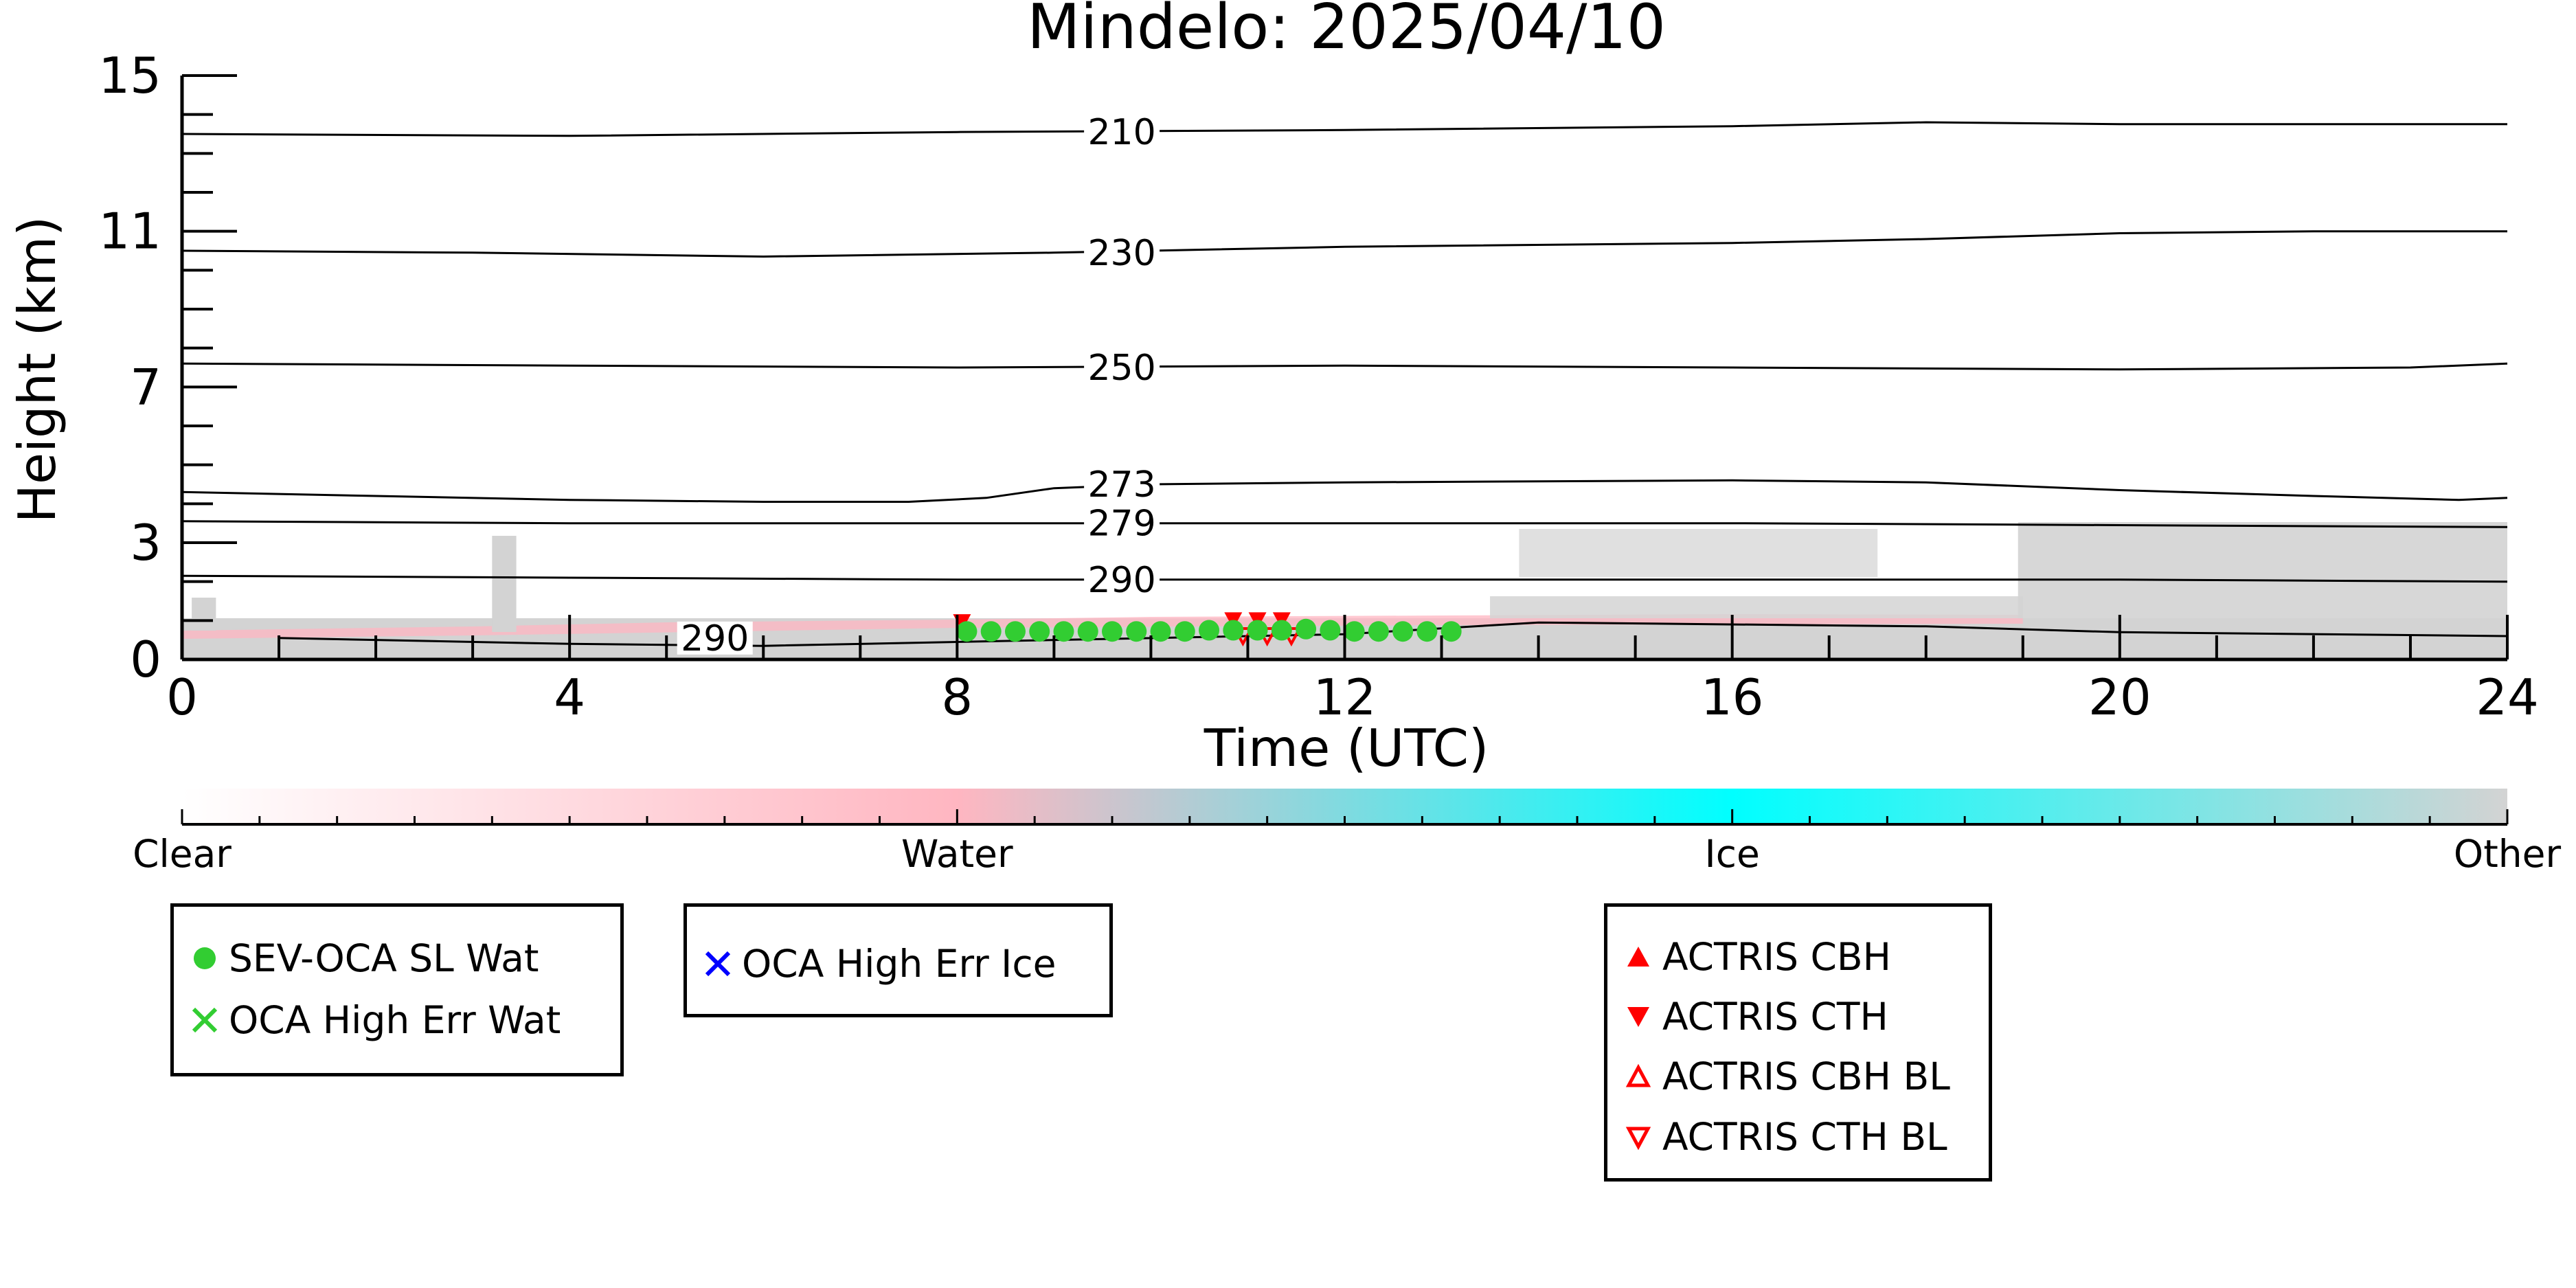 The image size is (2576, 1288). Describe the element at coordinates (1806, 1076) in the screenshot. I see `legend-label: ACTRIS CBH BL` at that location.